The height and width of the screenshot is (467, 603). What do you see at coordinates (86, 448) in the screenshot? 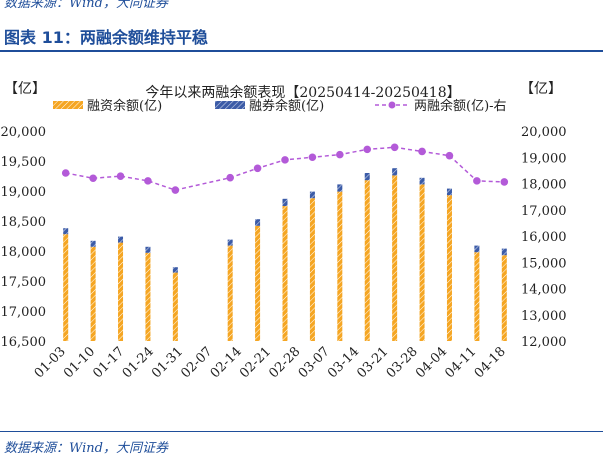
I see `bottom-source-note: 数据来源：Wind，大同证券` at bounding box center [86, 448].